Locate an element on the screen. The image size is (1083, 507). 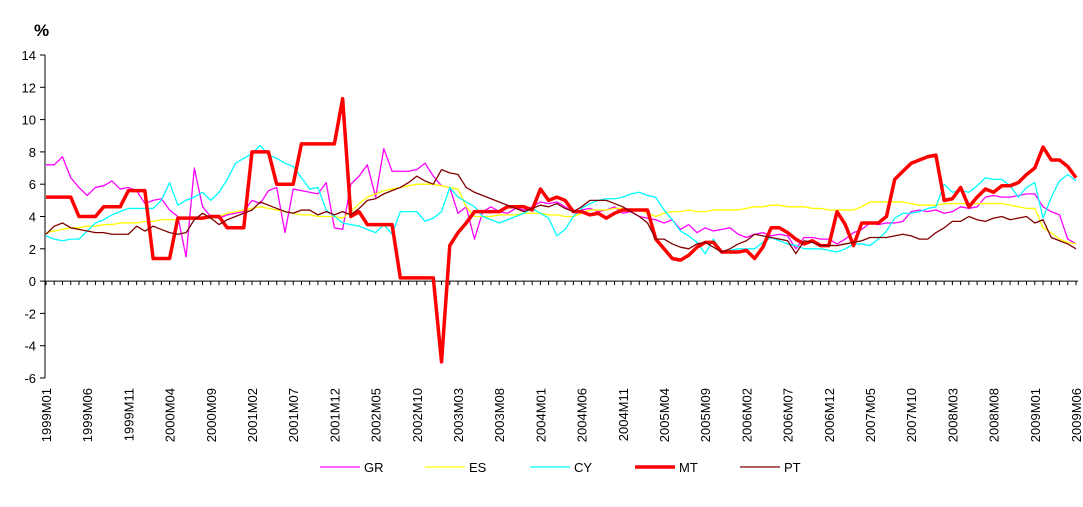
x-tick-label: 2006M07 is located at coordinates (788, 415).